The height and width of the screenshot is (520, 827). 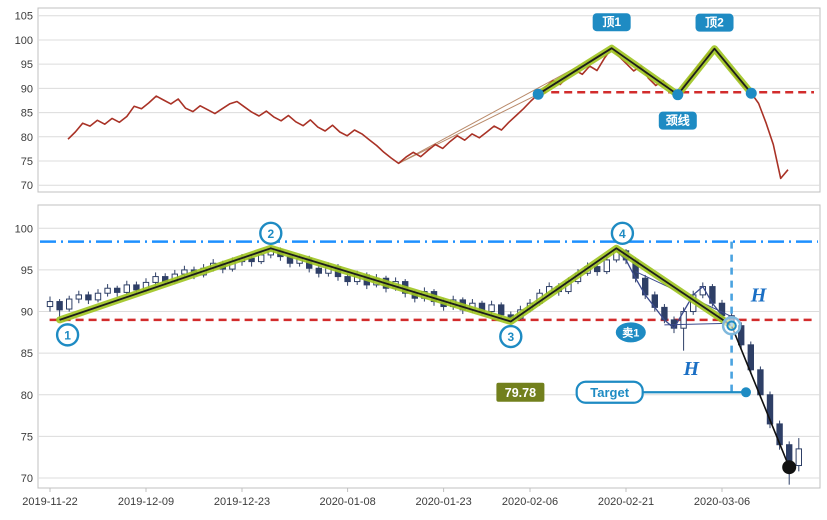 I want to click on target-price-text: 79.78, so click(x=520, y=393).